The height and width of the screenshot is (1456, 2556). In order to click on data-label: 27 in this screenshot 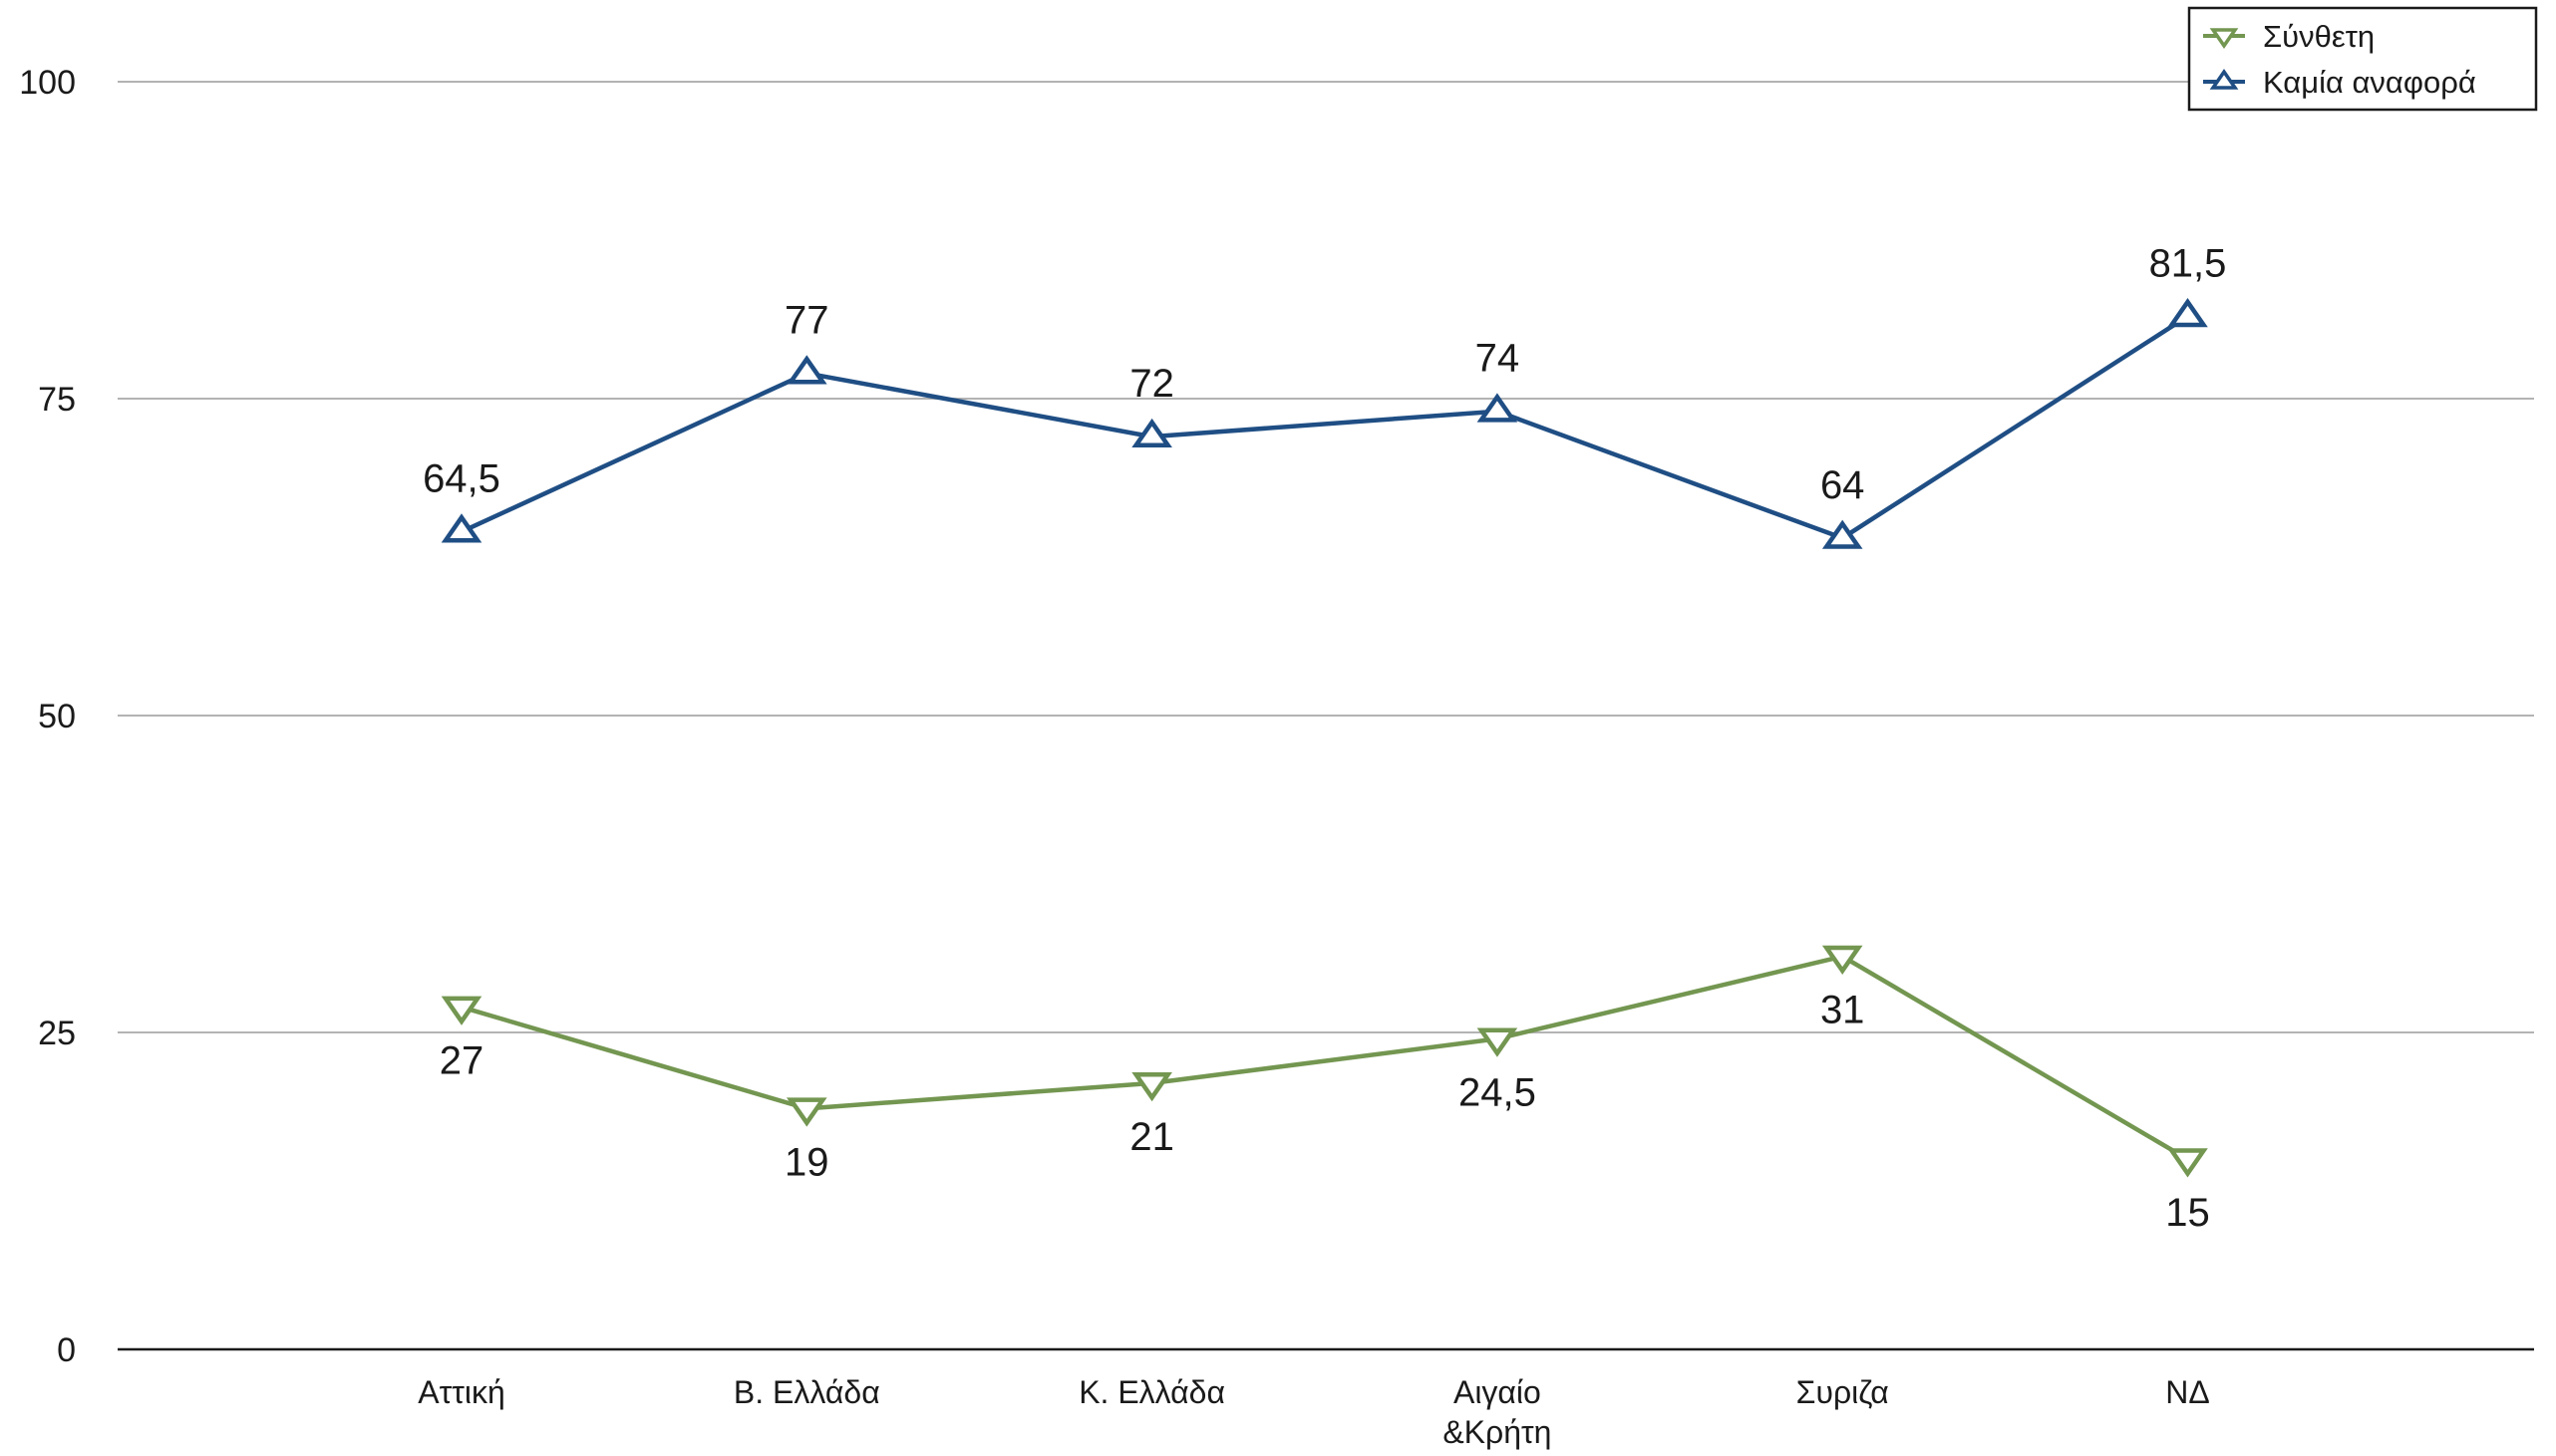, I will do `click(462, 1061)`.